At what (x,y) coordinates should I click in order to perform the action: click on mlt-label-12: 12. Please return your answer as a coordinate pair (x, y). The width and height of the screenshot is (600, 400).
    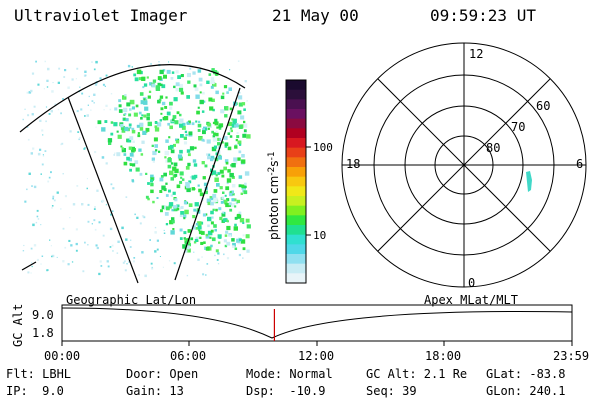
    Looking at the image, I should click on (476, 54).